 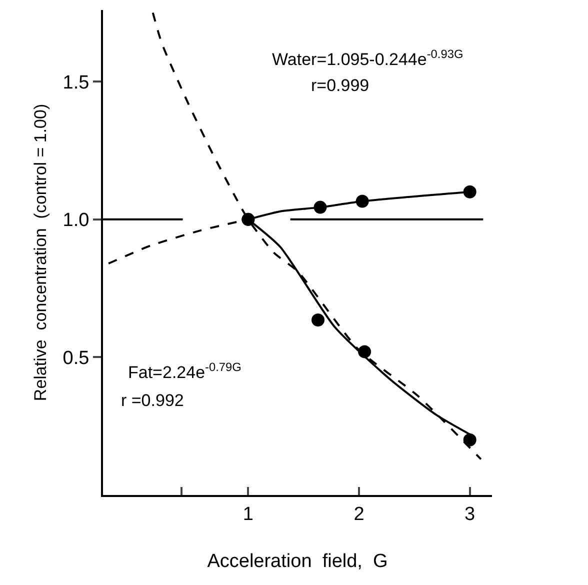 I want to click on x-axis-title: Acceleration field, G, so click(x=297, y=561).